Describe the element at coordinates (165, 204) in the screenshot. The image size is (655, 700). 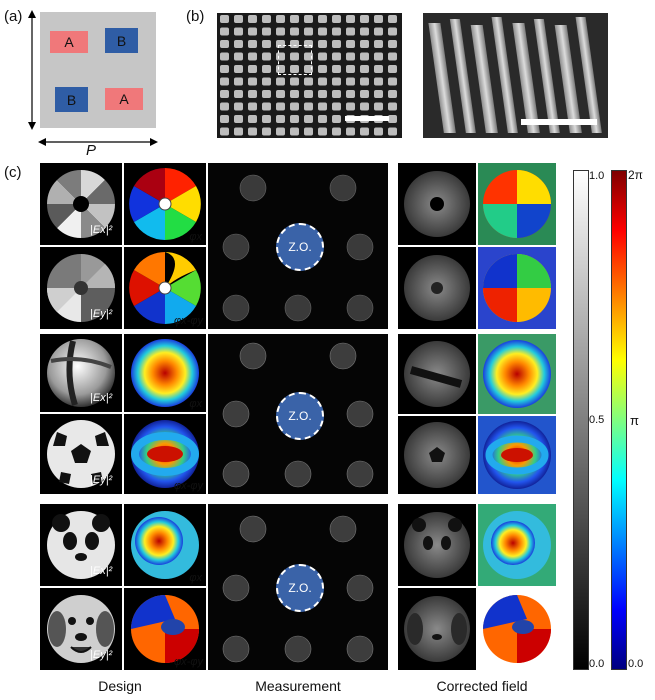
I see `design-phase-x-1: φx` at that location.